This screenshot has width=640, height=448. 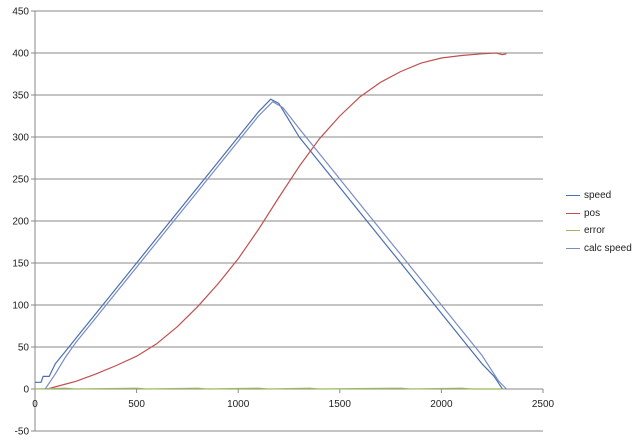 What do you see at coordinates (268, 388) in the screenshot?
I see `series-line-error` at bounding box center [268, 388].